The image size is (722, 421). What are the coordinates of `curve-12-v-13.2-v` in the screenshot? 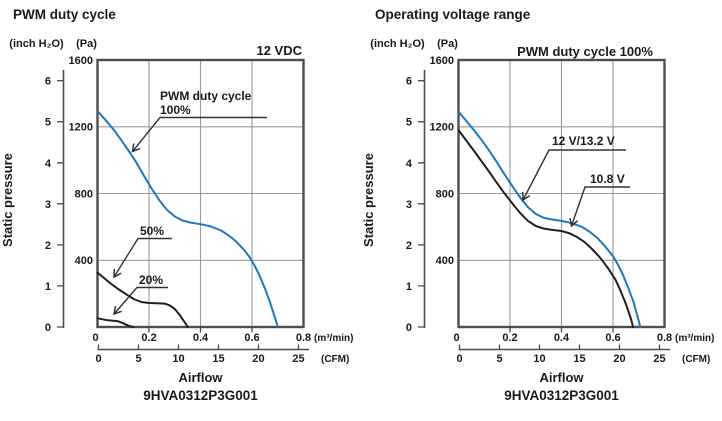 It's located at (549, 219).